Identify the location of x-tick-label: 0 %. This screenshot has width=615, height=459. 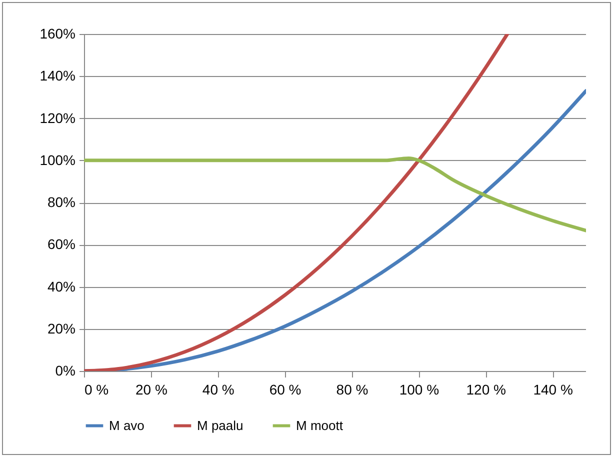
(96, 390).